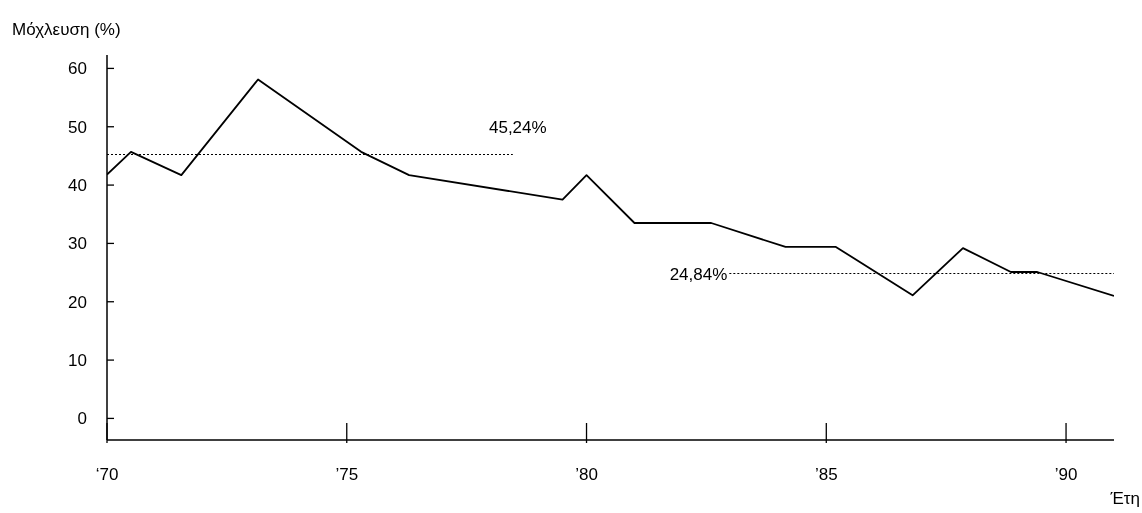 The width and height of the screenshot is (1142, 513). Describe the element at coordinates (77, 302) in the screenshot. I see `y-tick-label: 20` at that location.